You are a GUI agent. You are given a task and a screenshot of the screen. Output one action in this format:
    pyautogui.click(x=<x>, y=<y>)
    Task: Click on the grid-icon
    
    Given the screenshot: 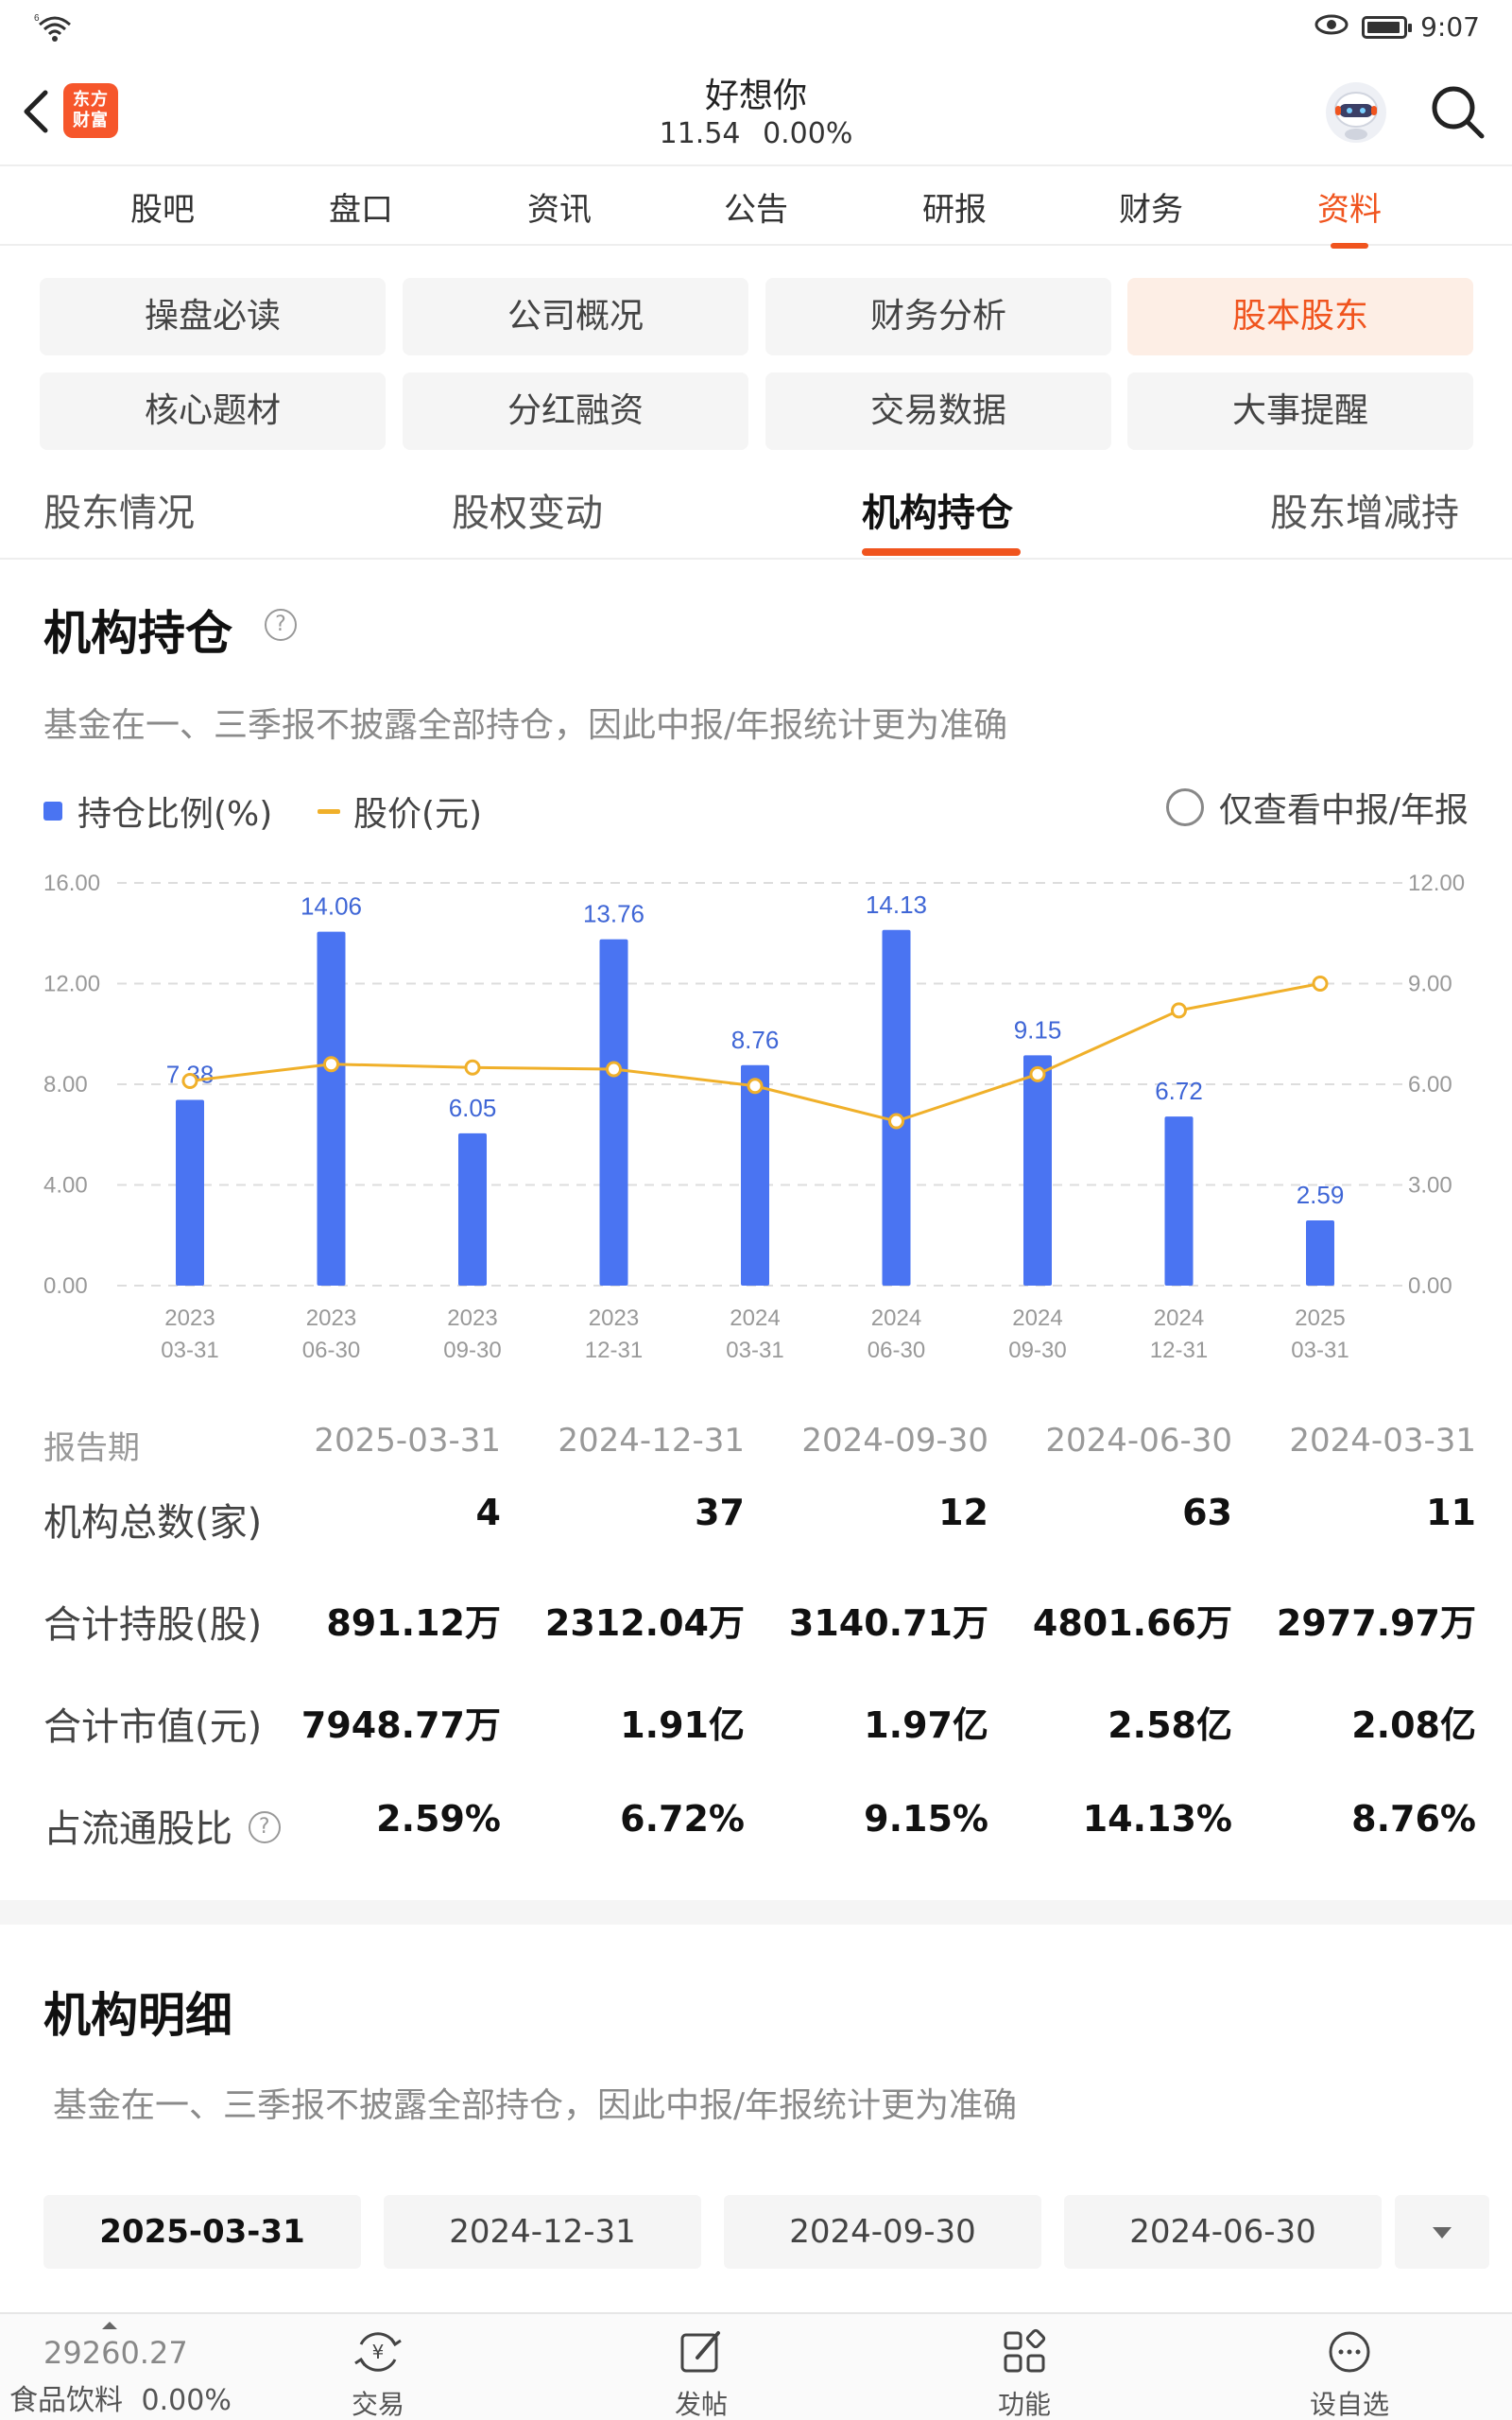 What is the action you would take?
    pyautogui.click(x=1024, y=2352)
    